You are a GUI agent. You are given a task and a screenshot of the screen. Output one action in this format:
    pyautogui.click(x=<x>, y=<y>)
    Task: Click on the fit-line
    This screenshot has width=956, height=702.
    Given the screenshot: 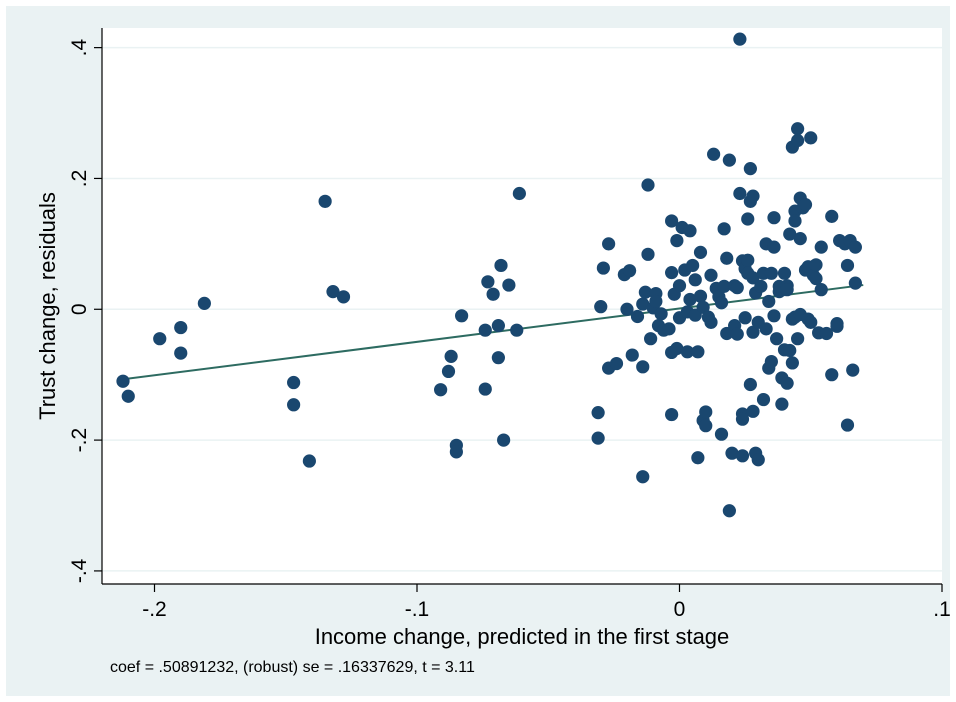 What is the action you would take?
    pyautogui.click(x=493, y=332)
    